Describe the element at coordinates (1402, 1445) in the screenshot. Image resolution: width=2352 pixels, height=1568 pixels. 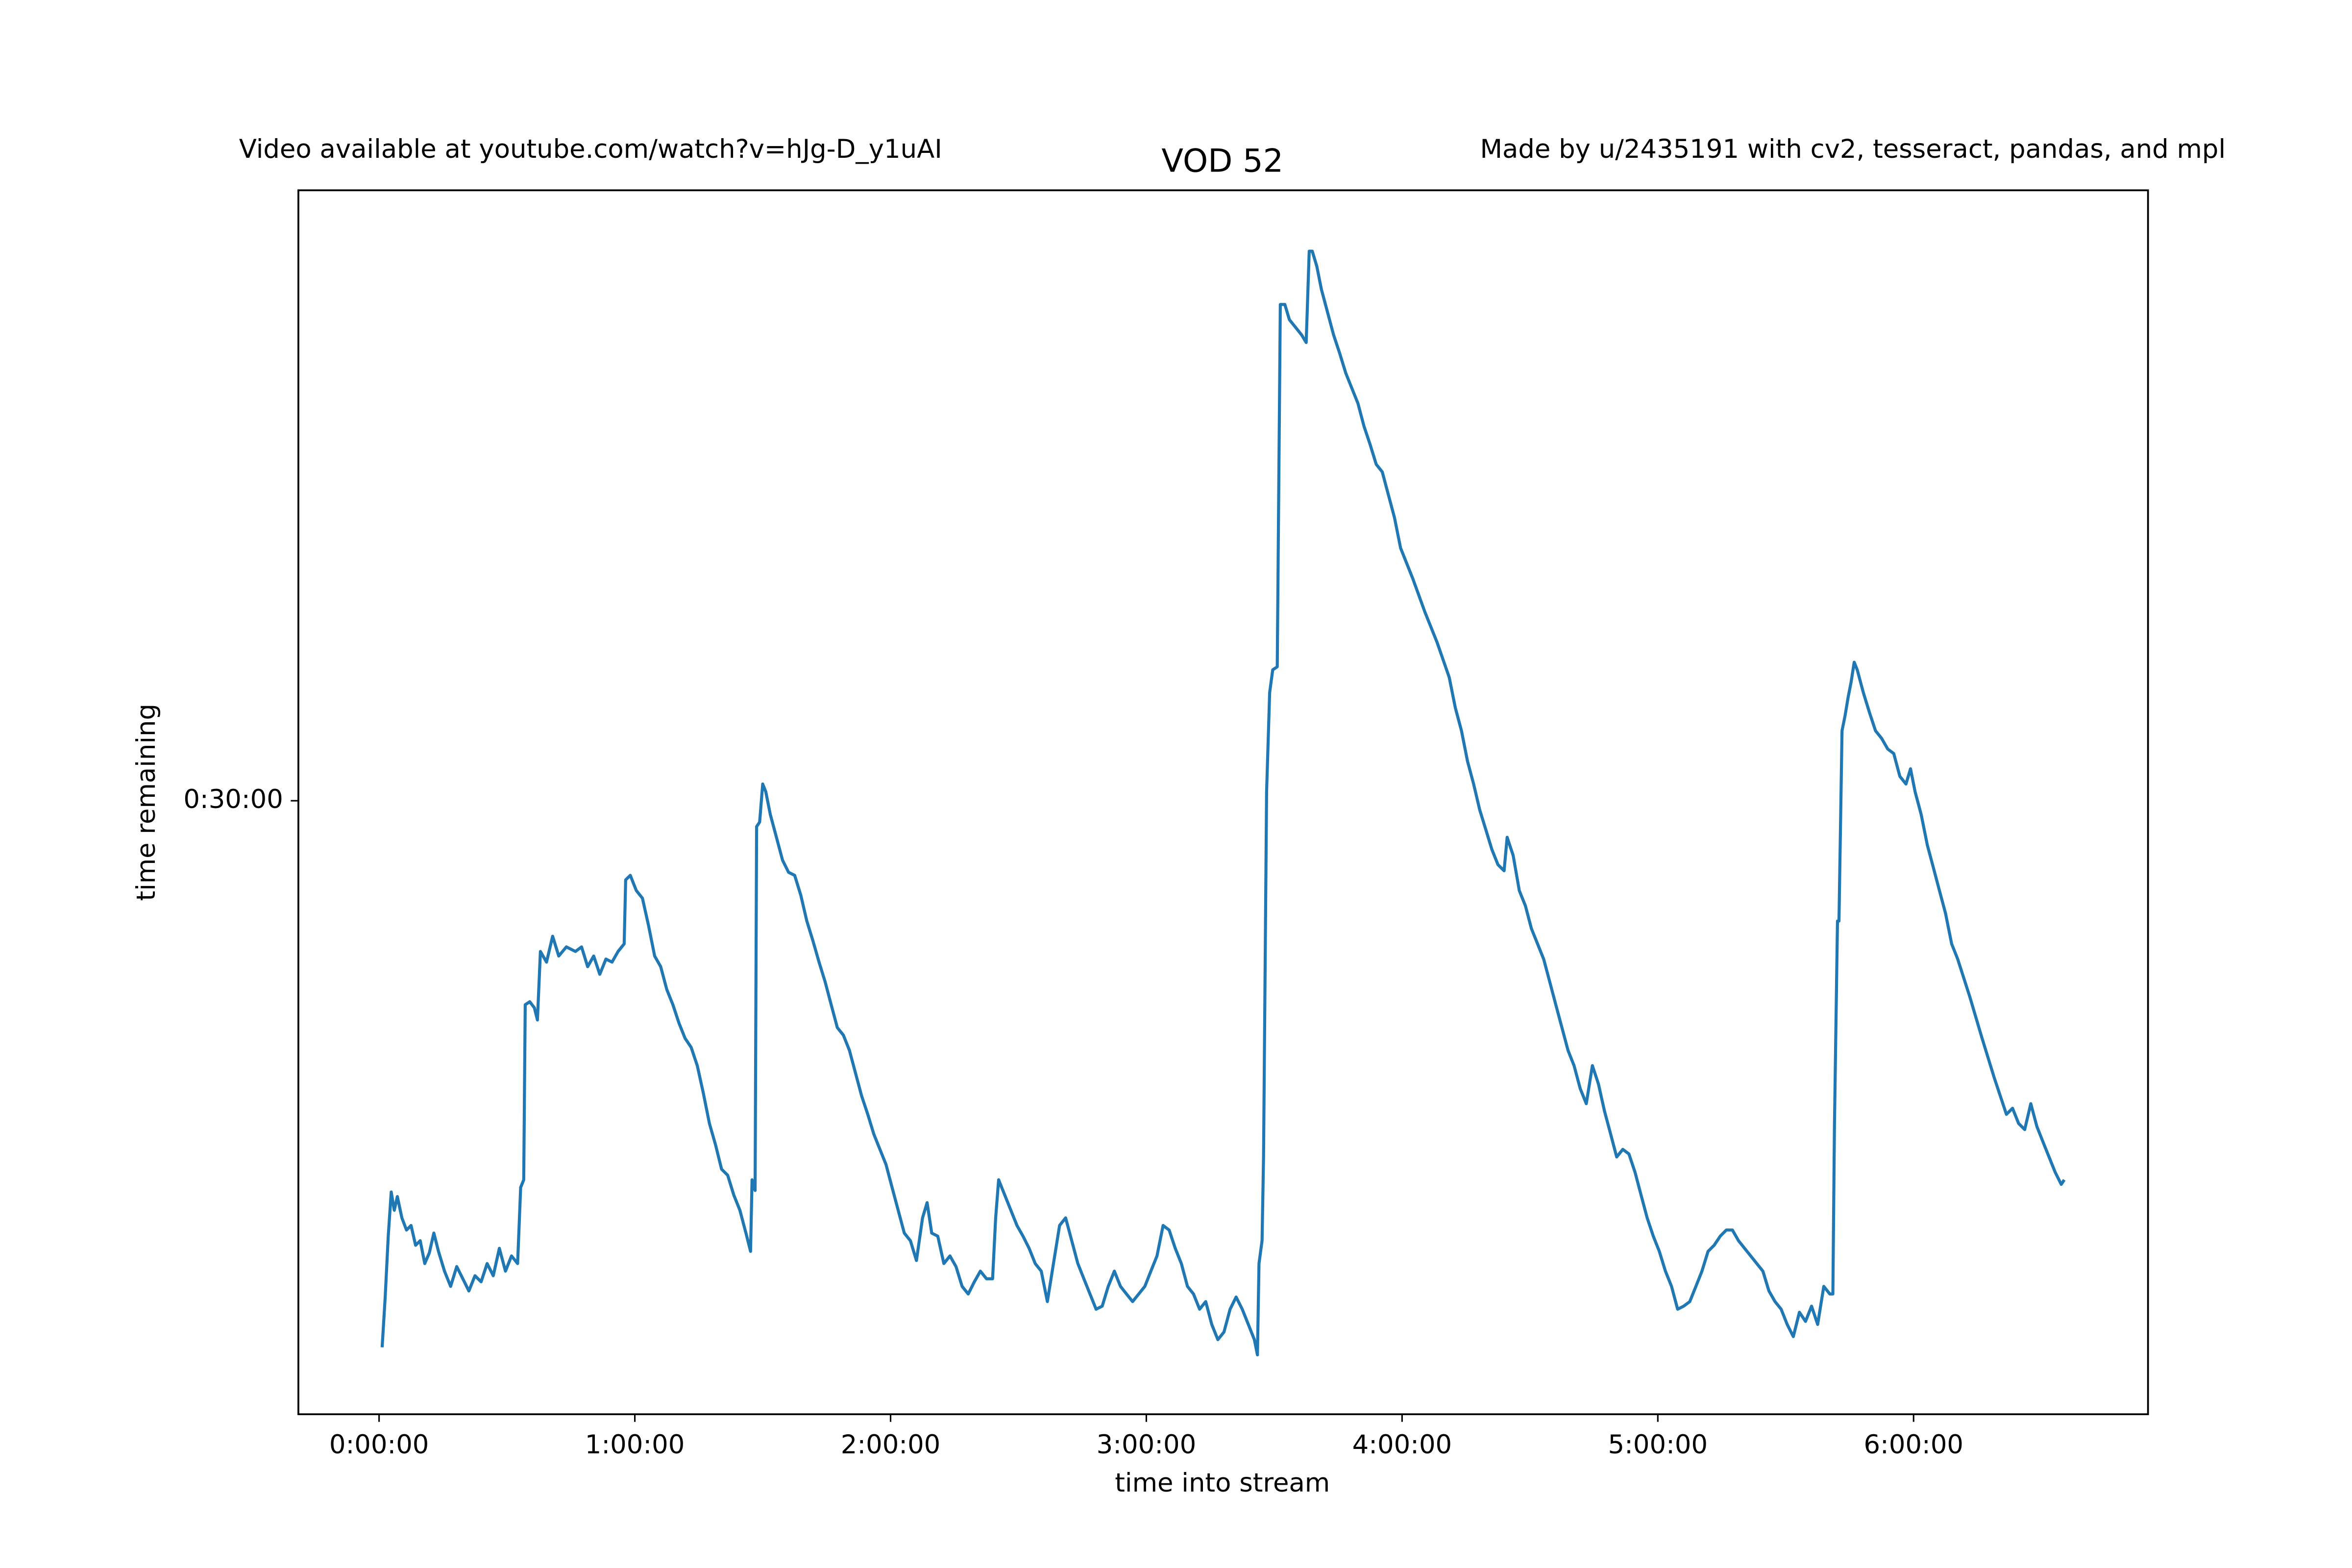
I see `x-tick-label: 4:00:00` at that location.